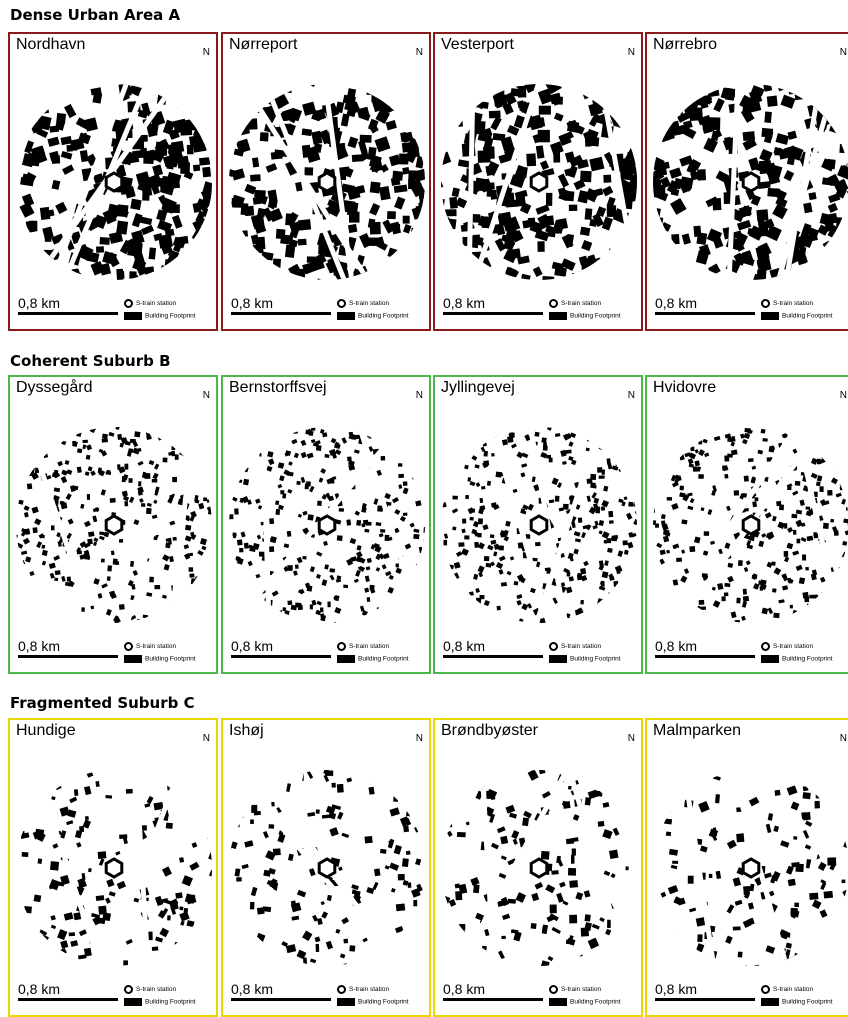  I want to click on legend-footprint-label: Building Footprint, so click(595, 659).